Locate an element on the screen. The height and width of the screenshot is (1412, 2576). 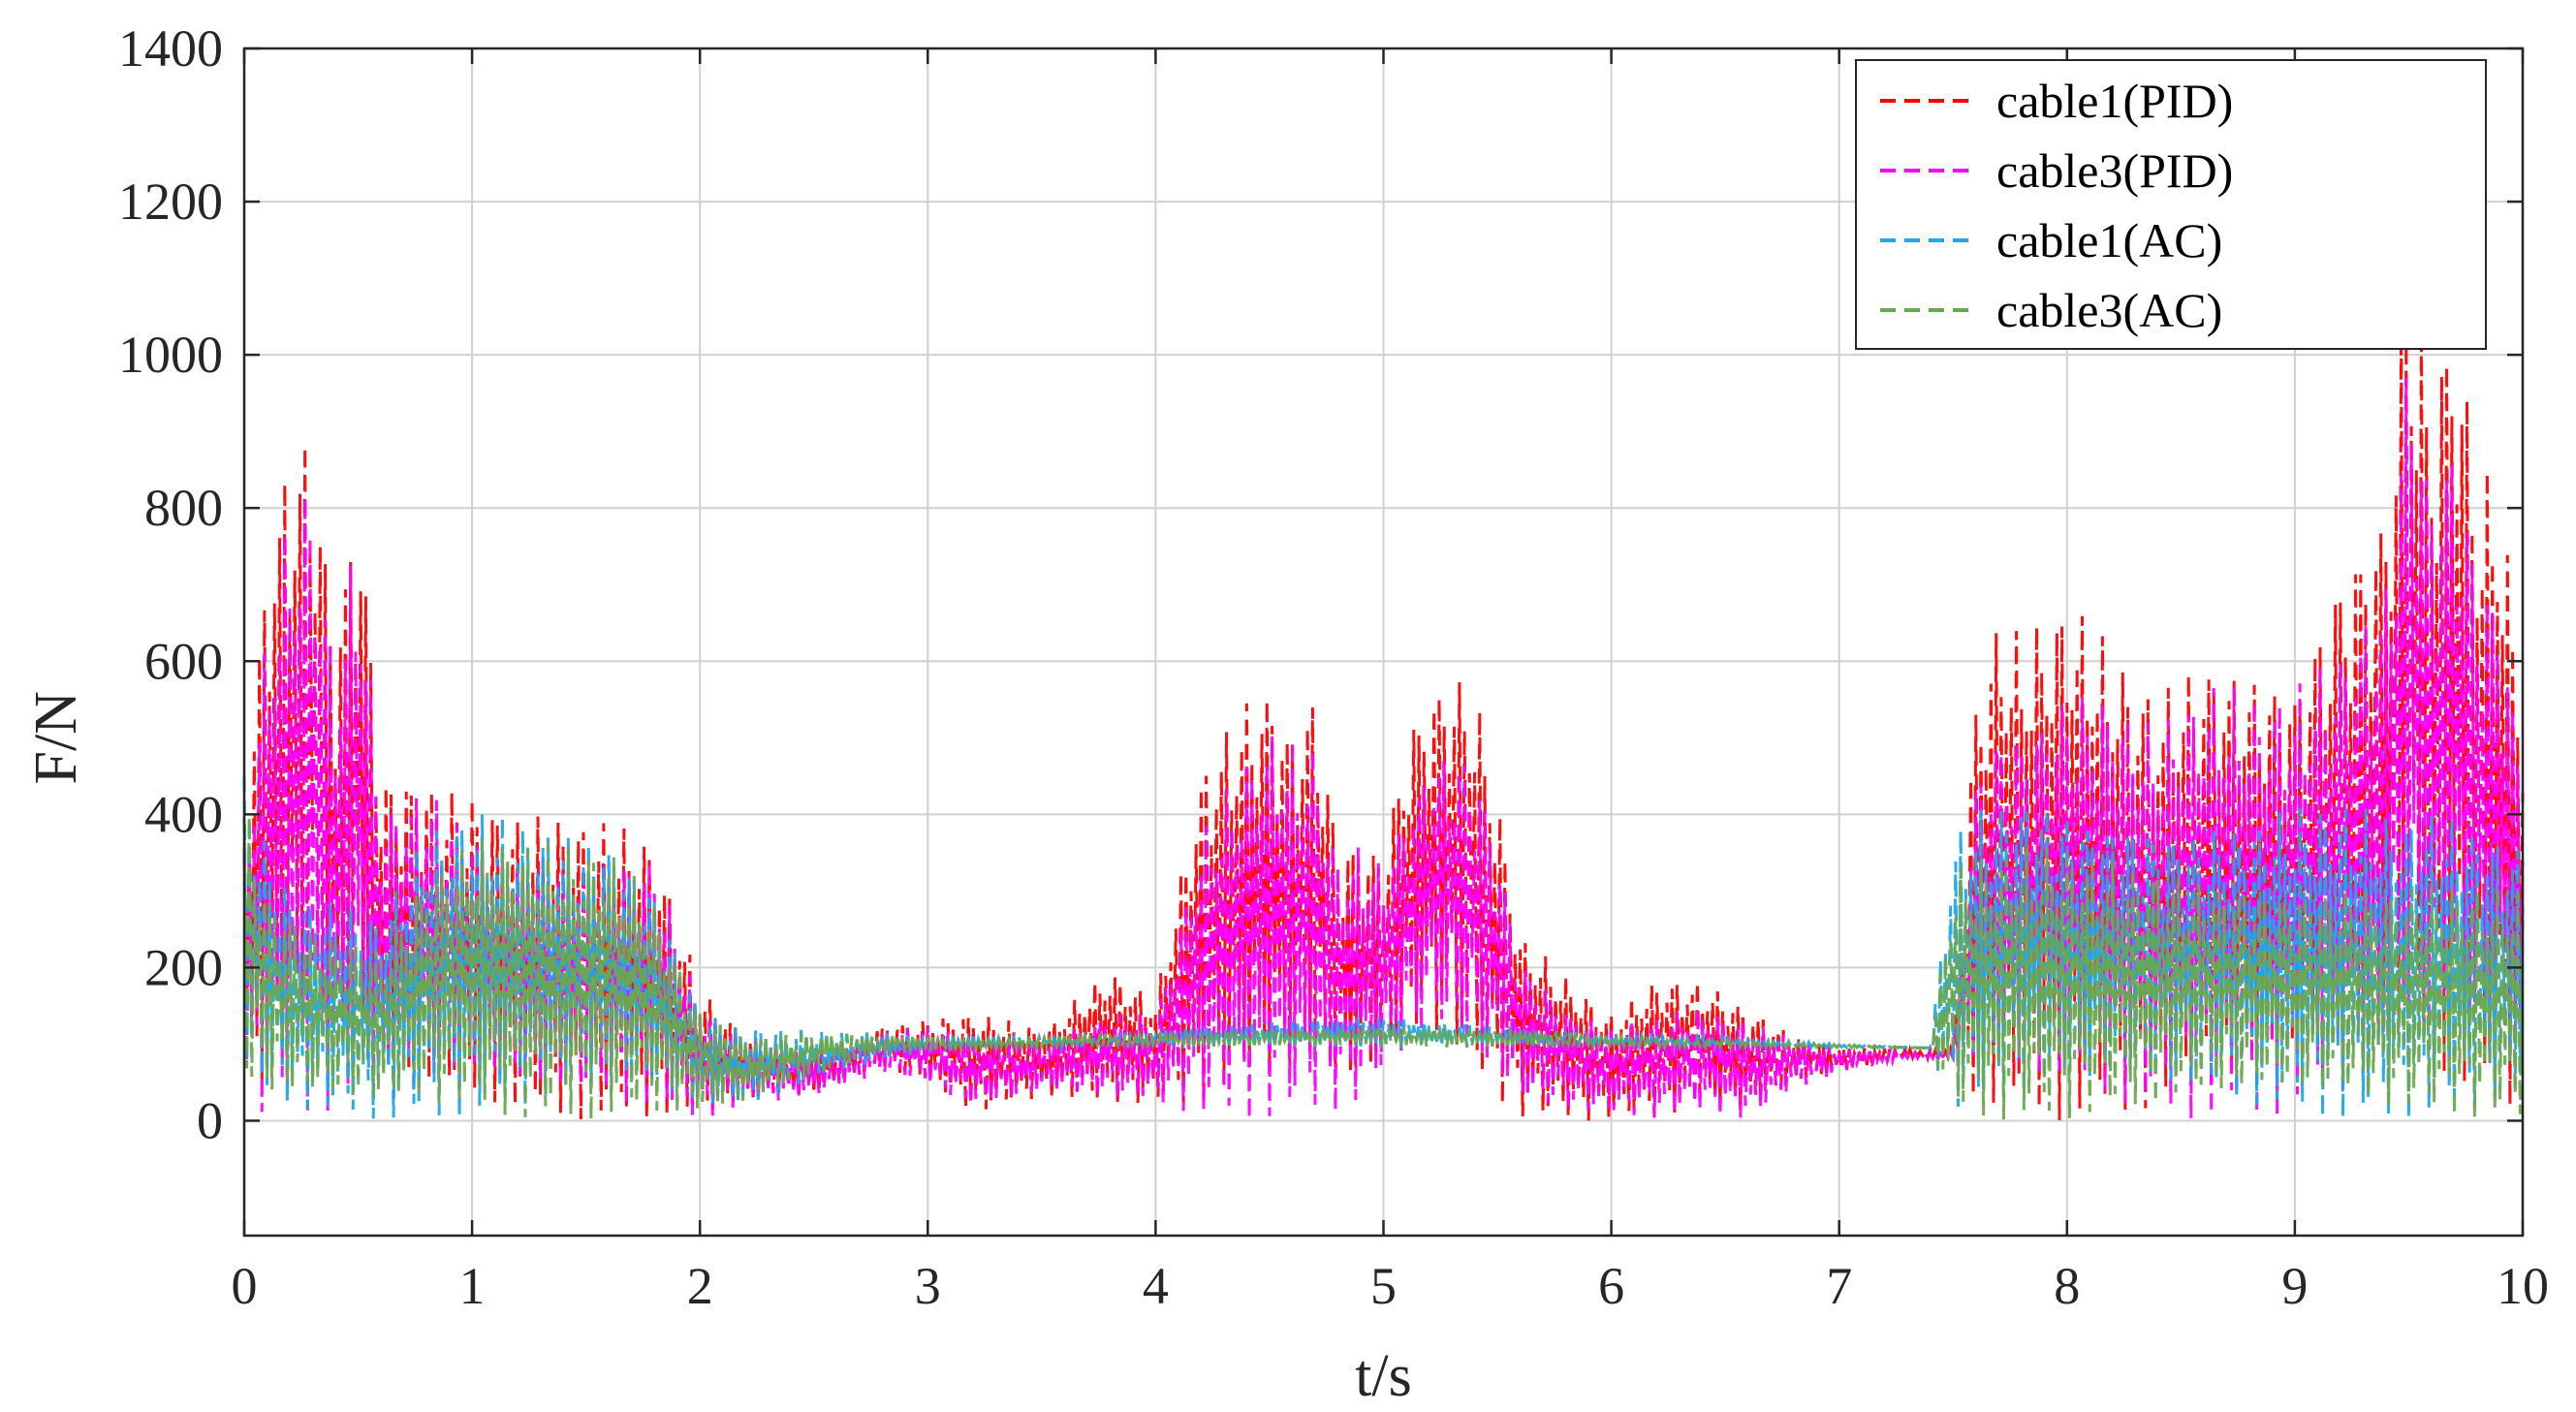
legend-entry-1: cable1(PID) is located at coordinates (2056, 101).